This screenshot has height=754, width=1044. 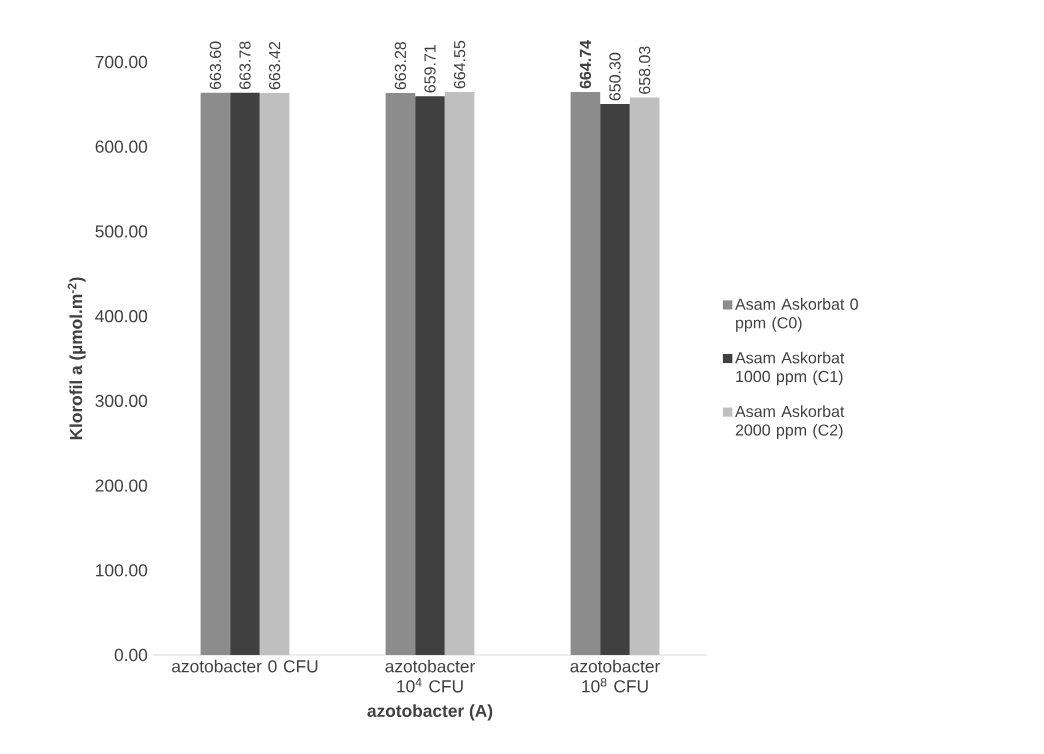 What do you see at coordinates (459, 64) in the screenshot?
I see `data-label: 664.55` at bounding box center [459, 64].